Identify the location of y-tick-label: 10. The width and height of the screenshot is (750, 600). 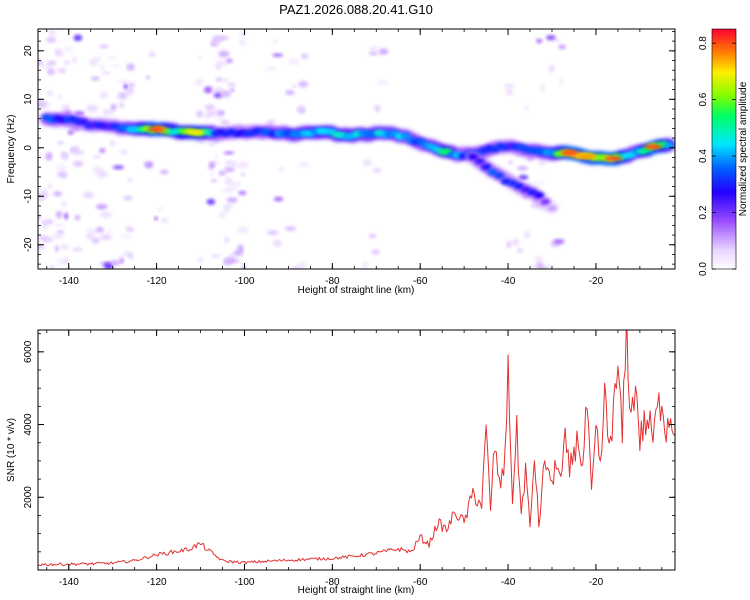
(28, 99).